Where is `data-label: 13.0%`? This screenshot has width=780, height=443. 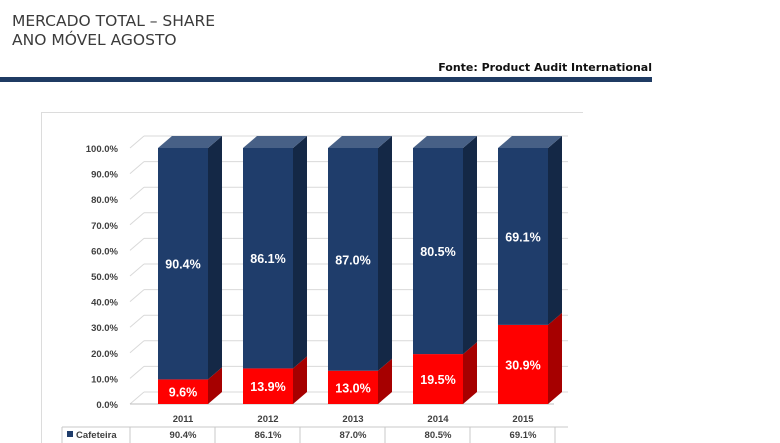 data-label: 13.0% is located at coordinates (352, 388).